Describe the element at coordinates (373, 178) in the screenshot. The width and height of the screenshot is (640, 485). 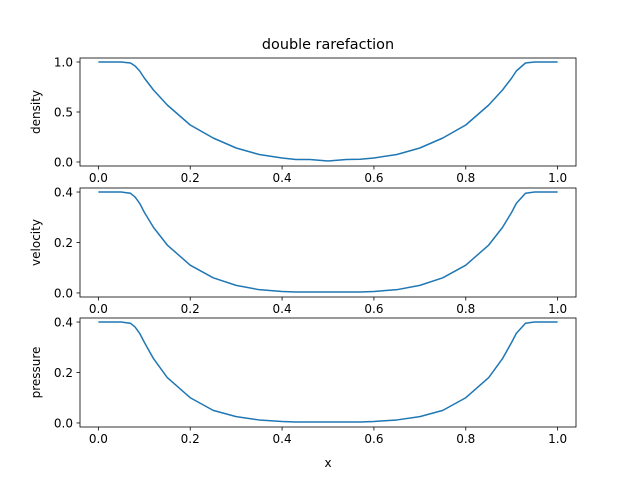
I see `density-x-tick-label: 0.6` at that location.